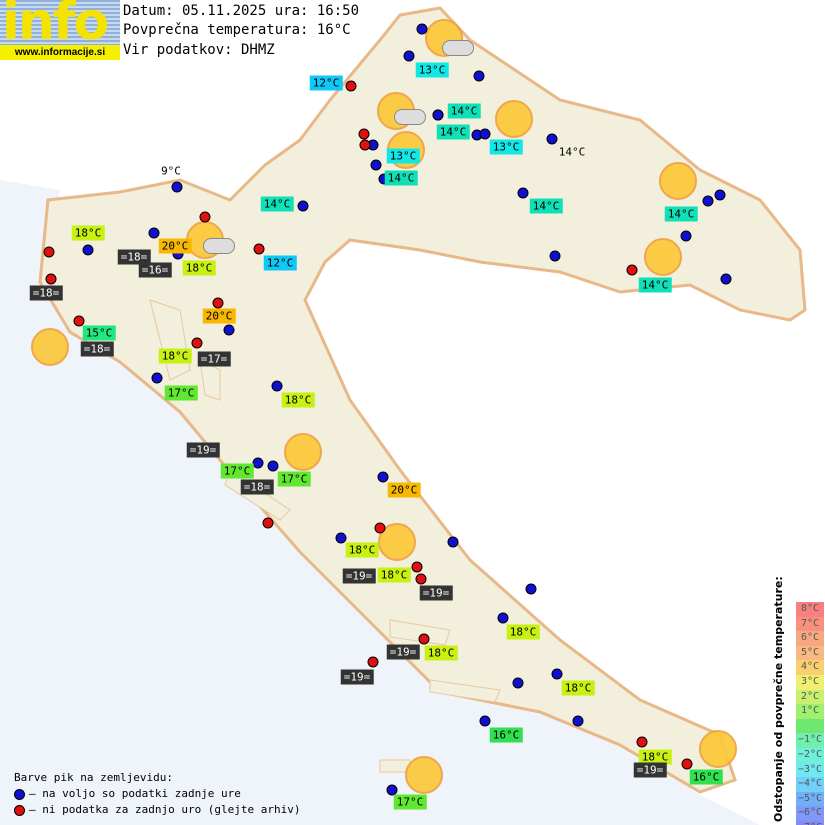  Describe the element at coordinates (214, 359) in the screenshot. I see `sea-temperature-label: =17=` at that location.